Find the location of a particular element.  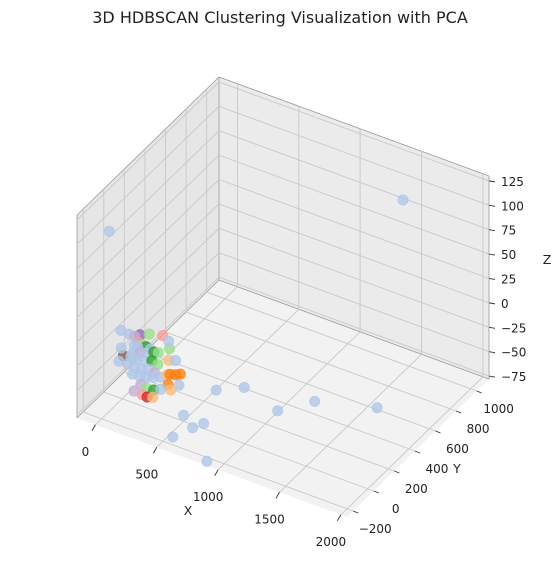

pane-left is located at coordinates (148, 247).